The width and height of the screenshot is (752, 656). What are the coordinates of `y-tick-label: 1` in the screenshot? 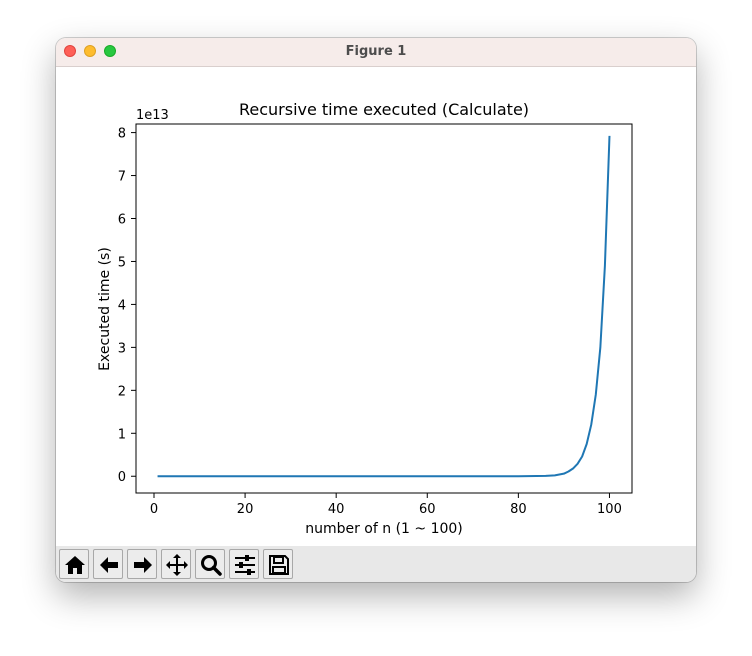 It's located at (122, 434).